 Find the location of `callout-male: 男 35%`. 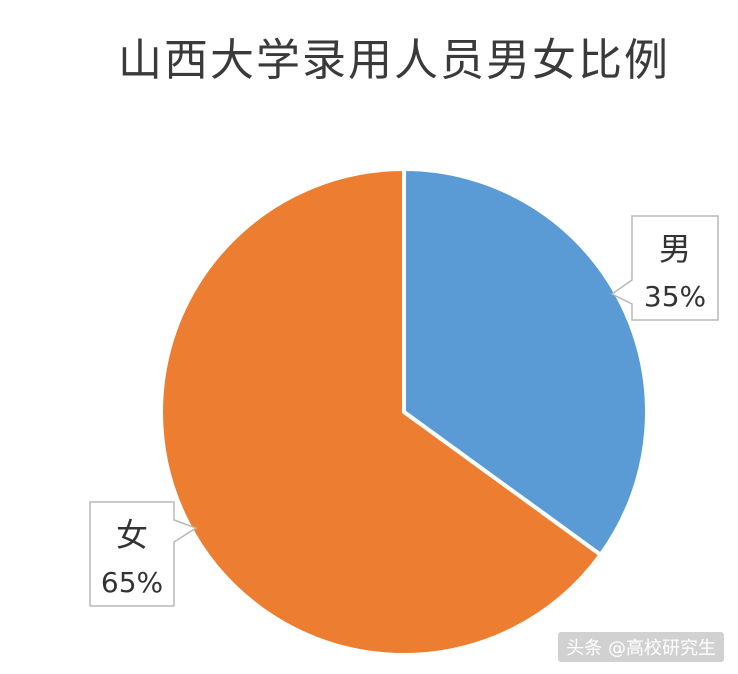

callout-male: 男 35% is located at coordinates (664, 268).